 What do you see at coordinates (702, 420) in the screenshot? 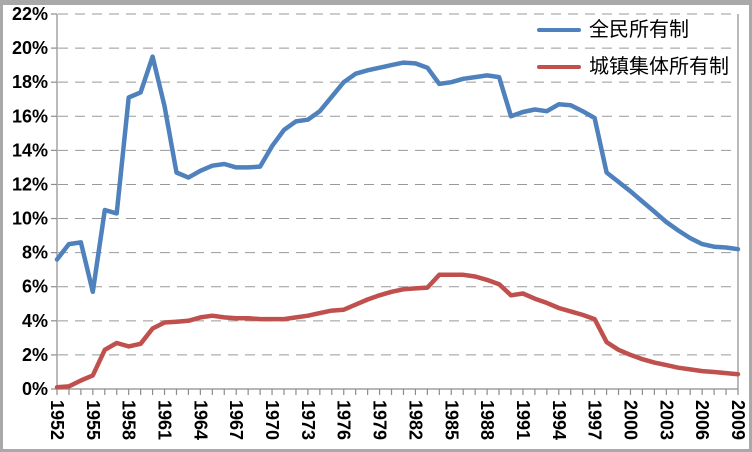
I see `x-axis-label-2006: 2006` at bounding box center [702, 420].